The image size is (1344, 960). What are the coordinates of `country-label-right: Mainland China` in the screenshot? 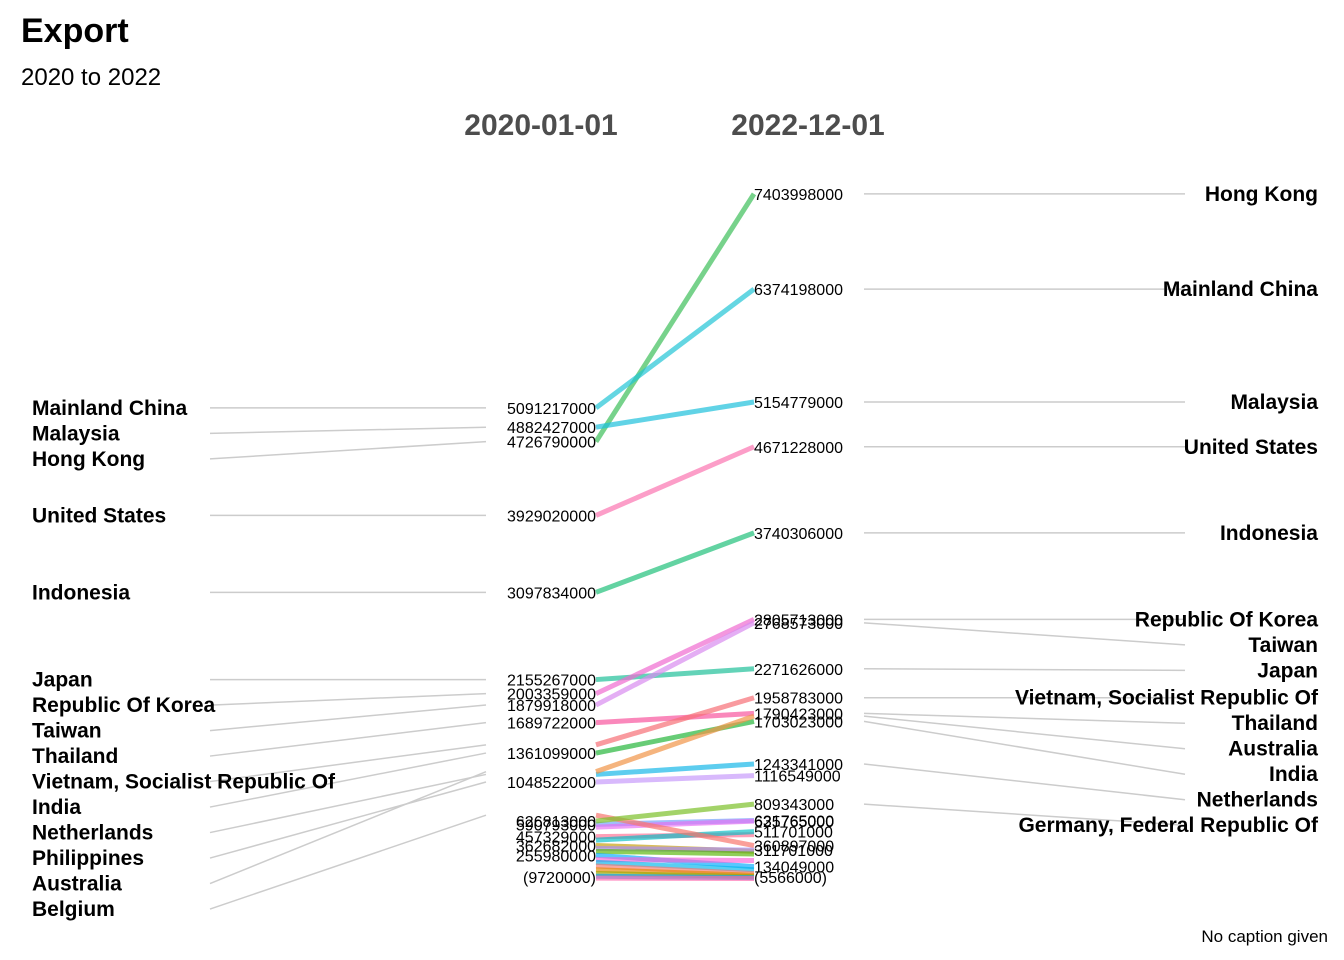 It's located at (1240, 289).